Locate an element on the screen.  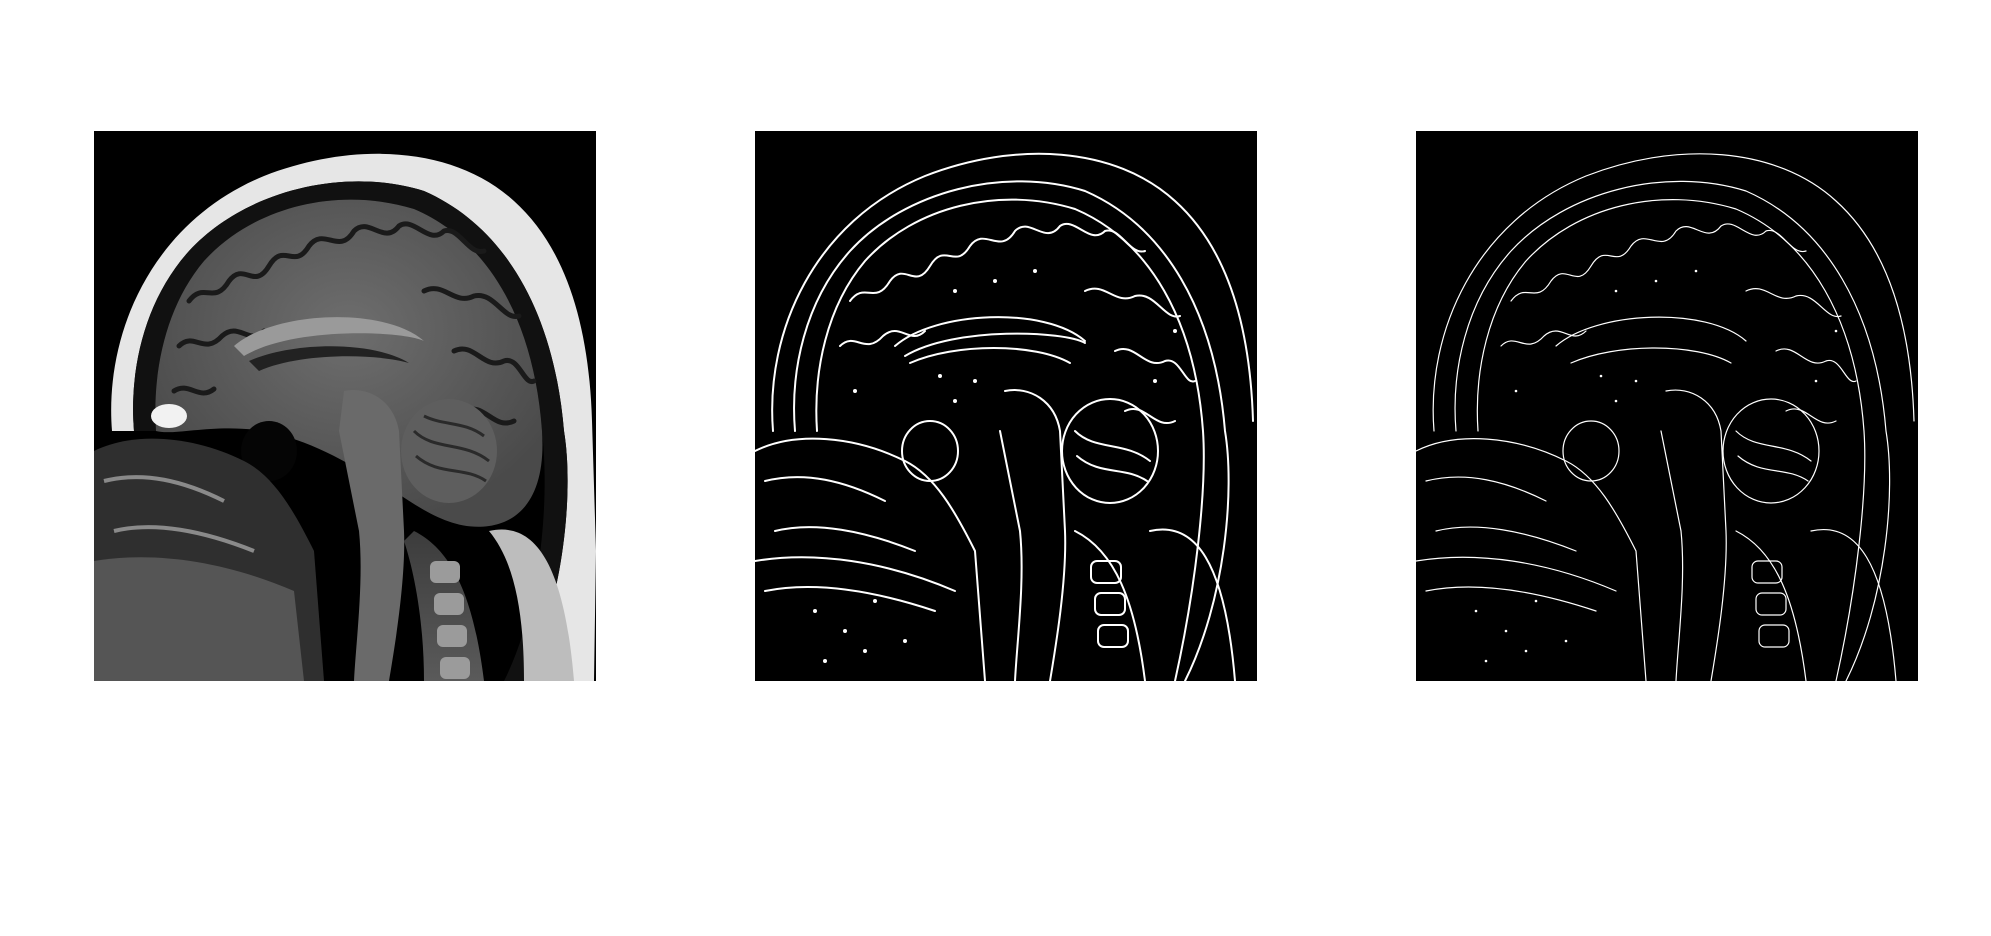
original-mri-image is located at coordinates (345, 406).